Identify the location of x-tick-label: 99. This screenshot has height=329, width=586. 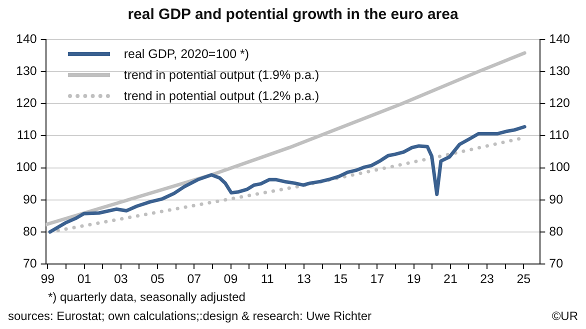
(47, 279).